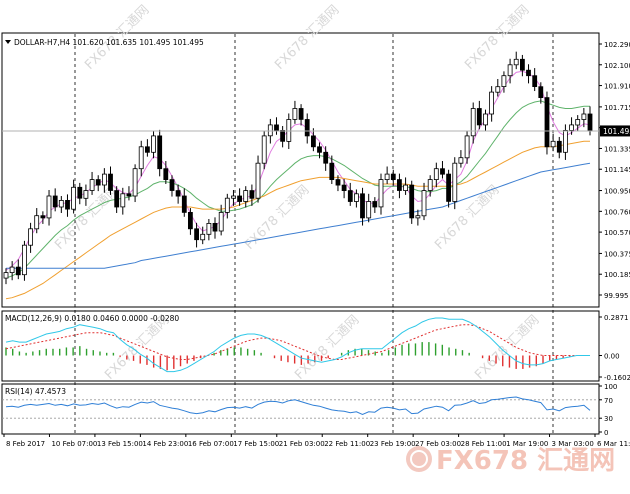 Image resolution: width=630 pixels, height=494 pixels. What do you see at coordinates (438, 444) in the screenshot?
I see `time-tick-label-9: 27 Feb 03:00` at bounding box center [438, 444].